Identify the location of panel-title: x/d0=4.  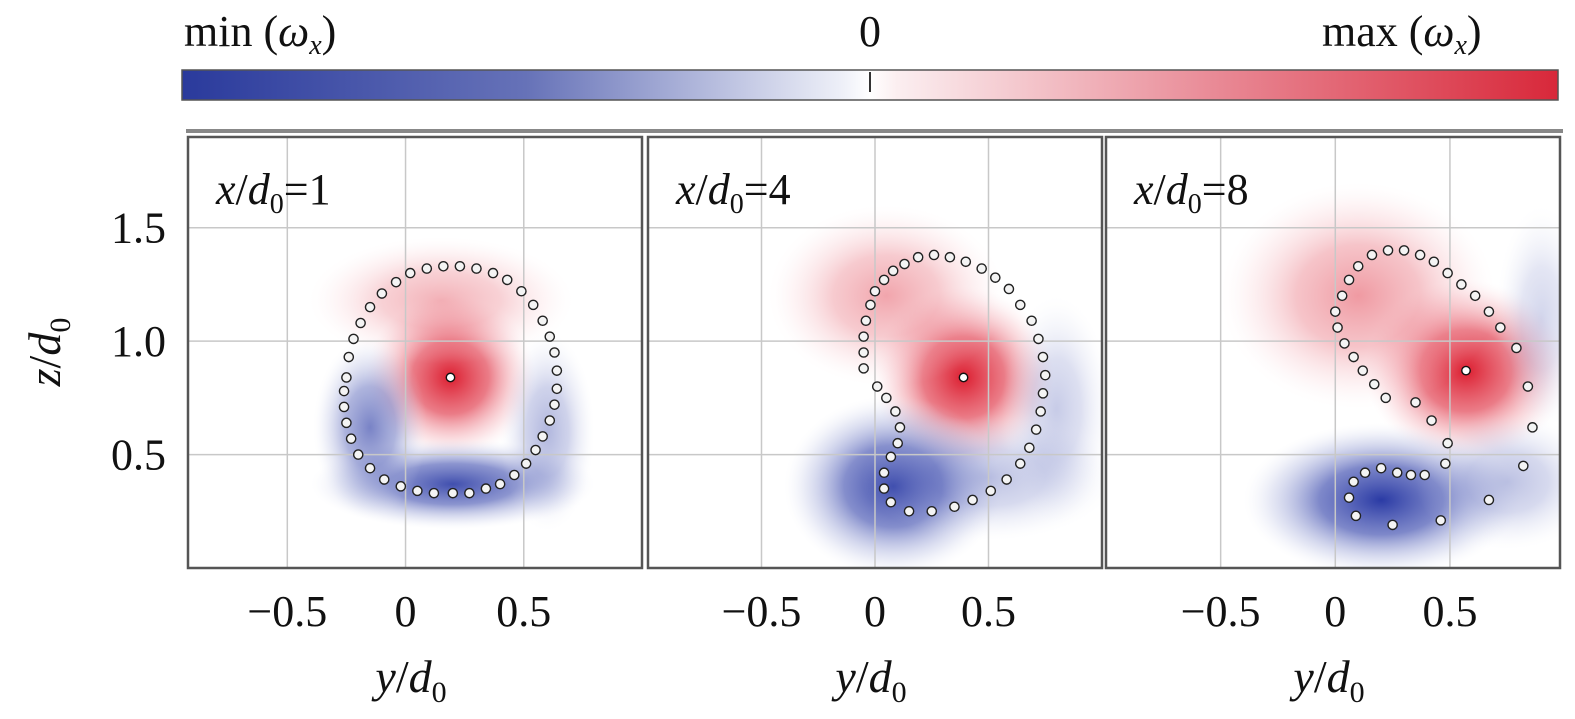
(733, 192).